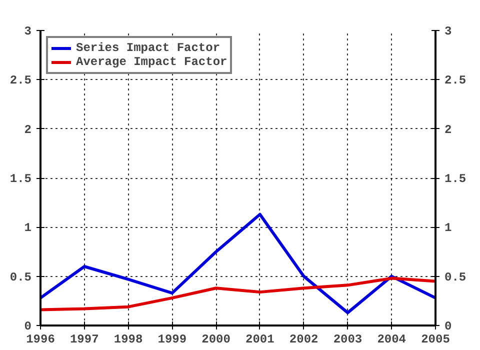 The height and width of the screenshot is (350, 480). I want to click on x-tick-label: 1996, so click(40, 339).